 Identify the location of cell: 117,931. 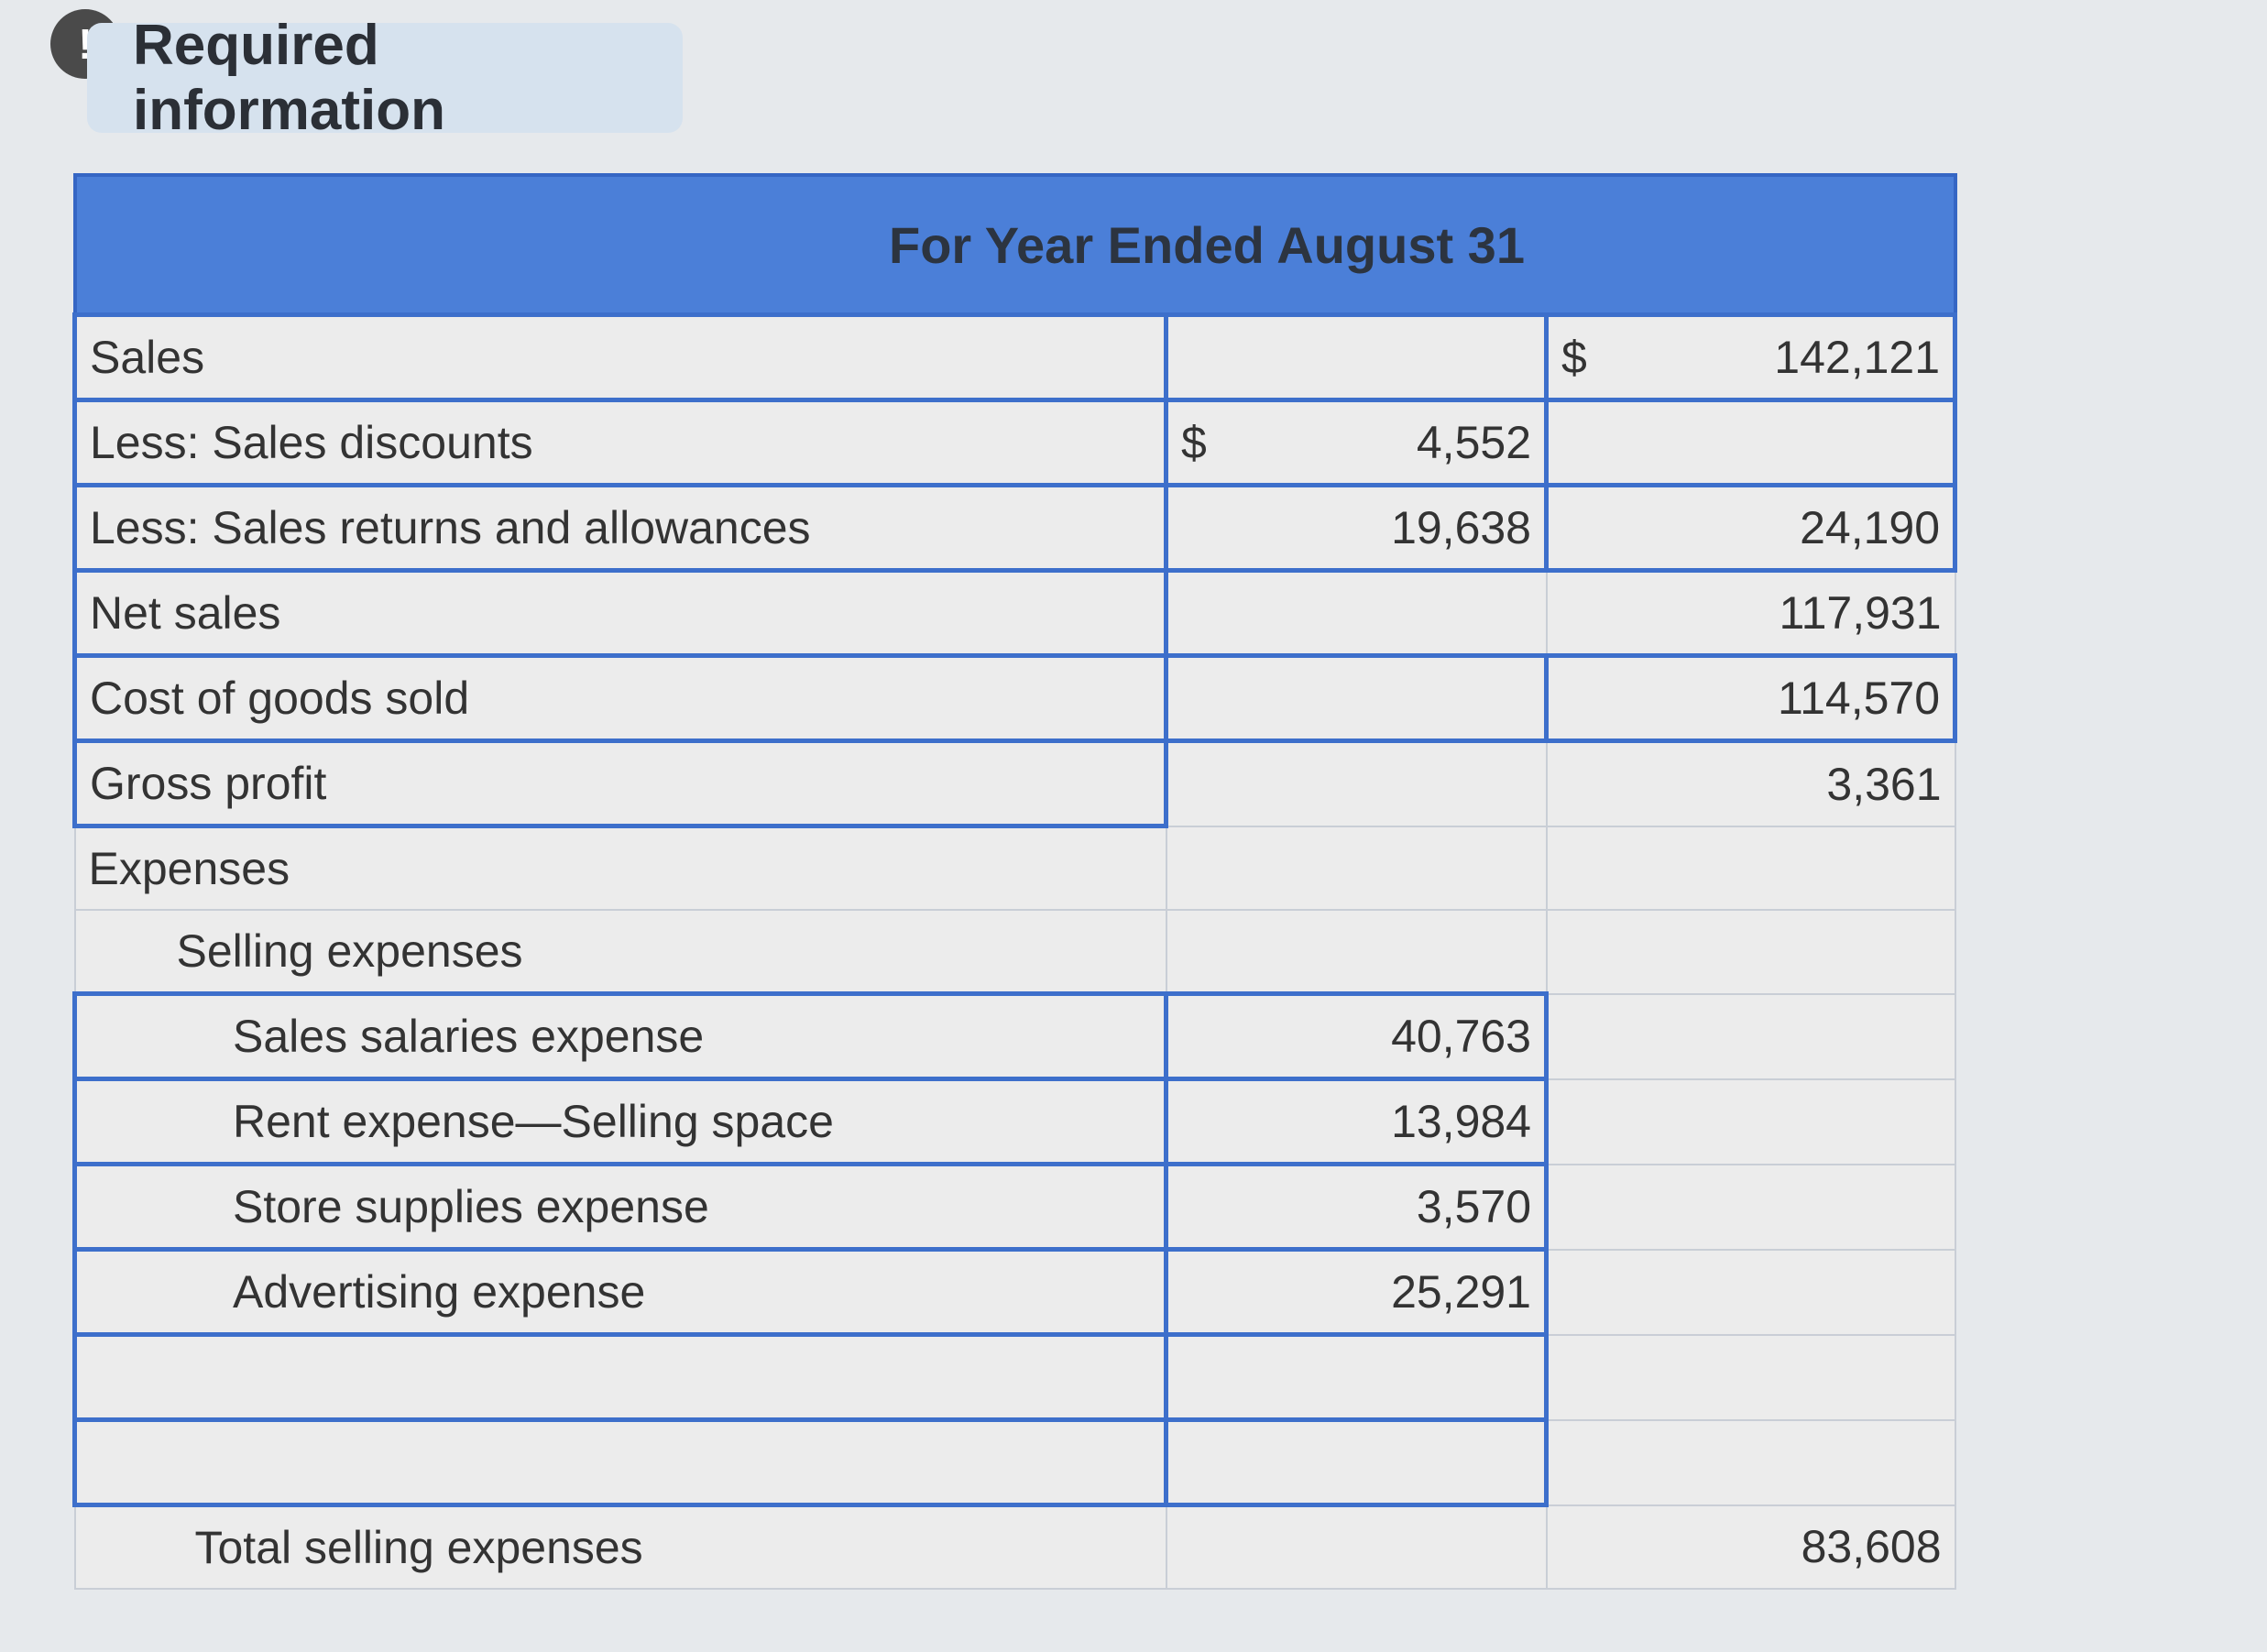
(1750, 613).